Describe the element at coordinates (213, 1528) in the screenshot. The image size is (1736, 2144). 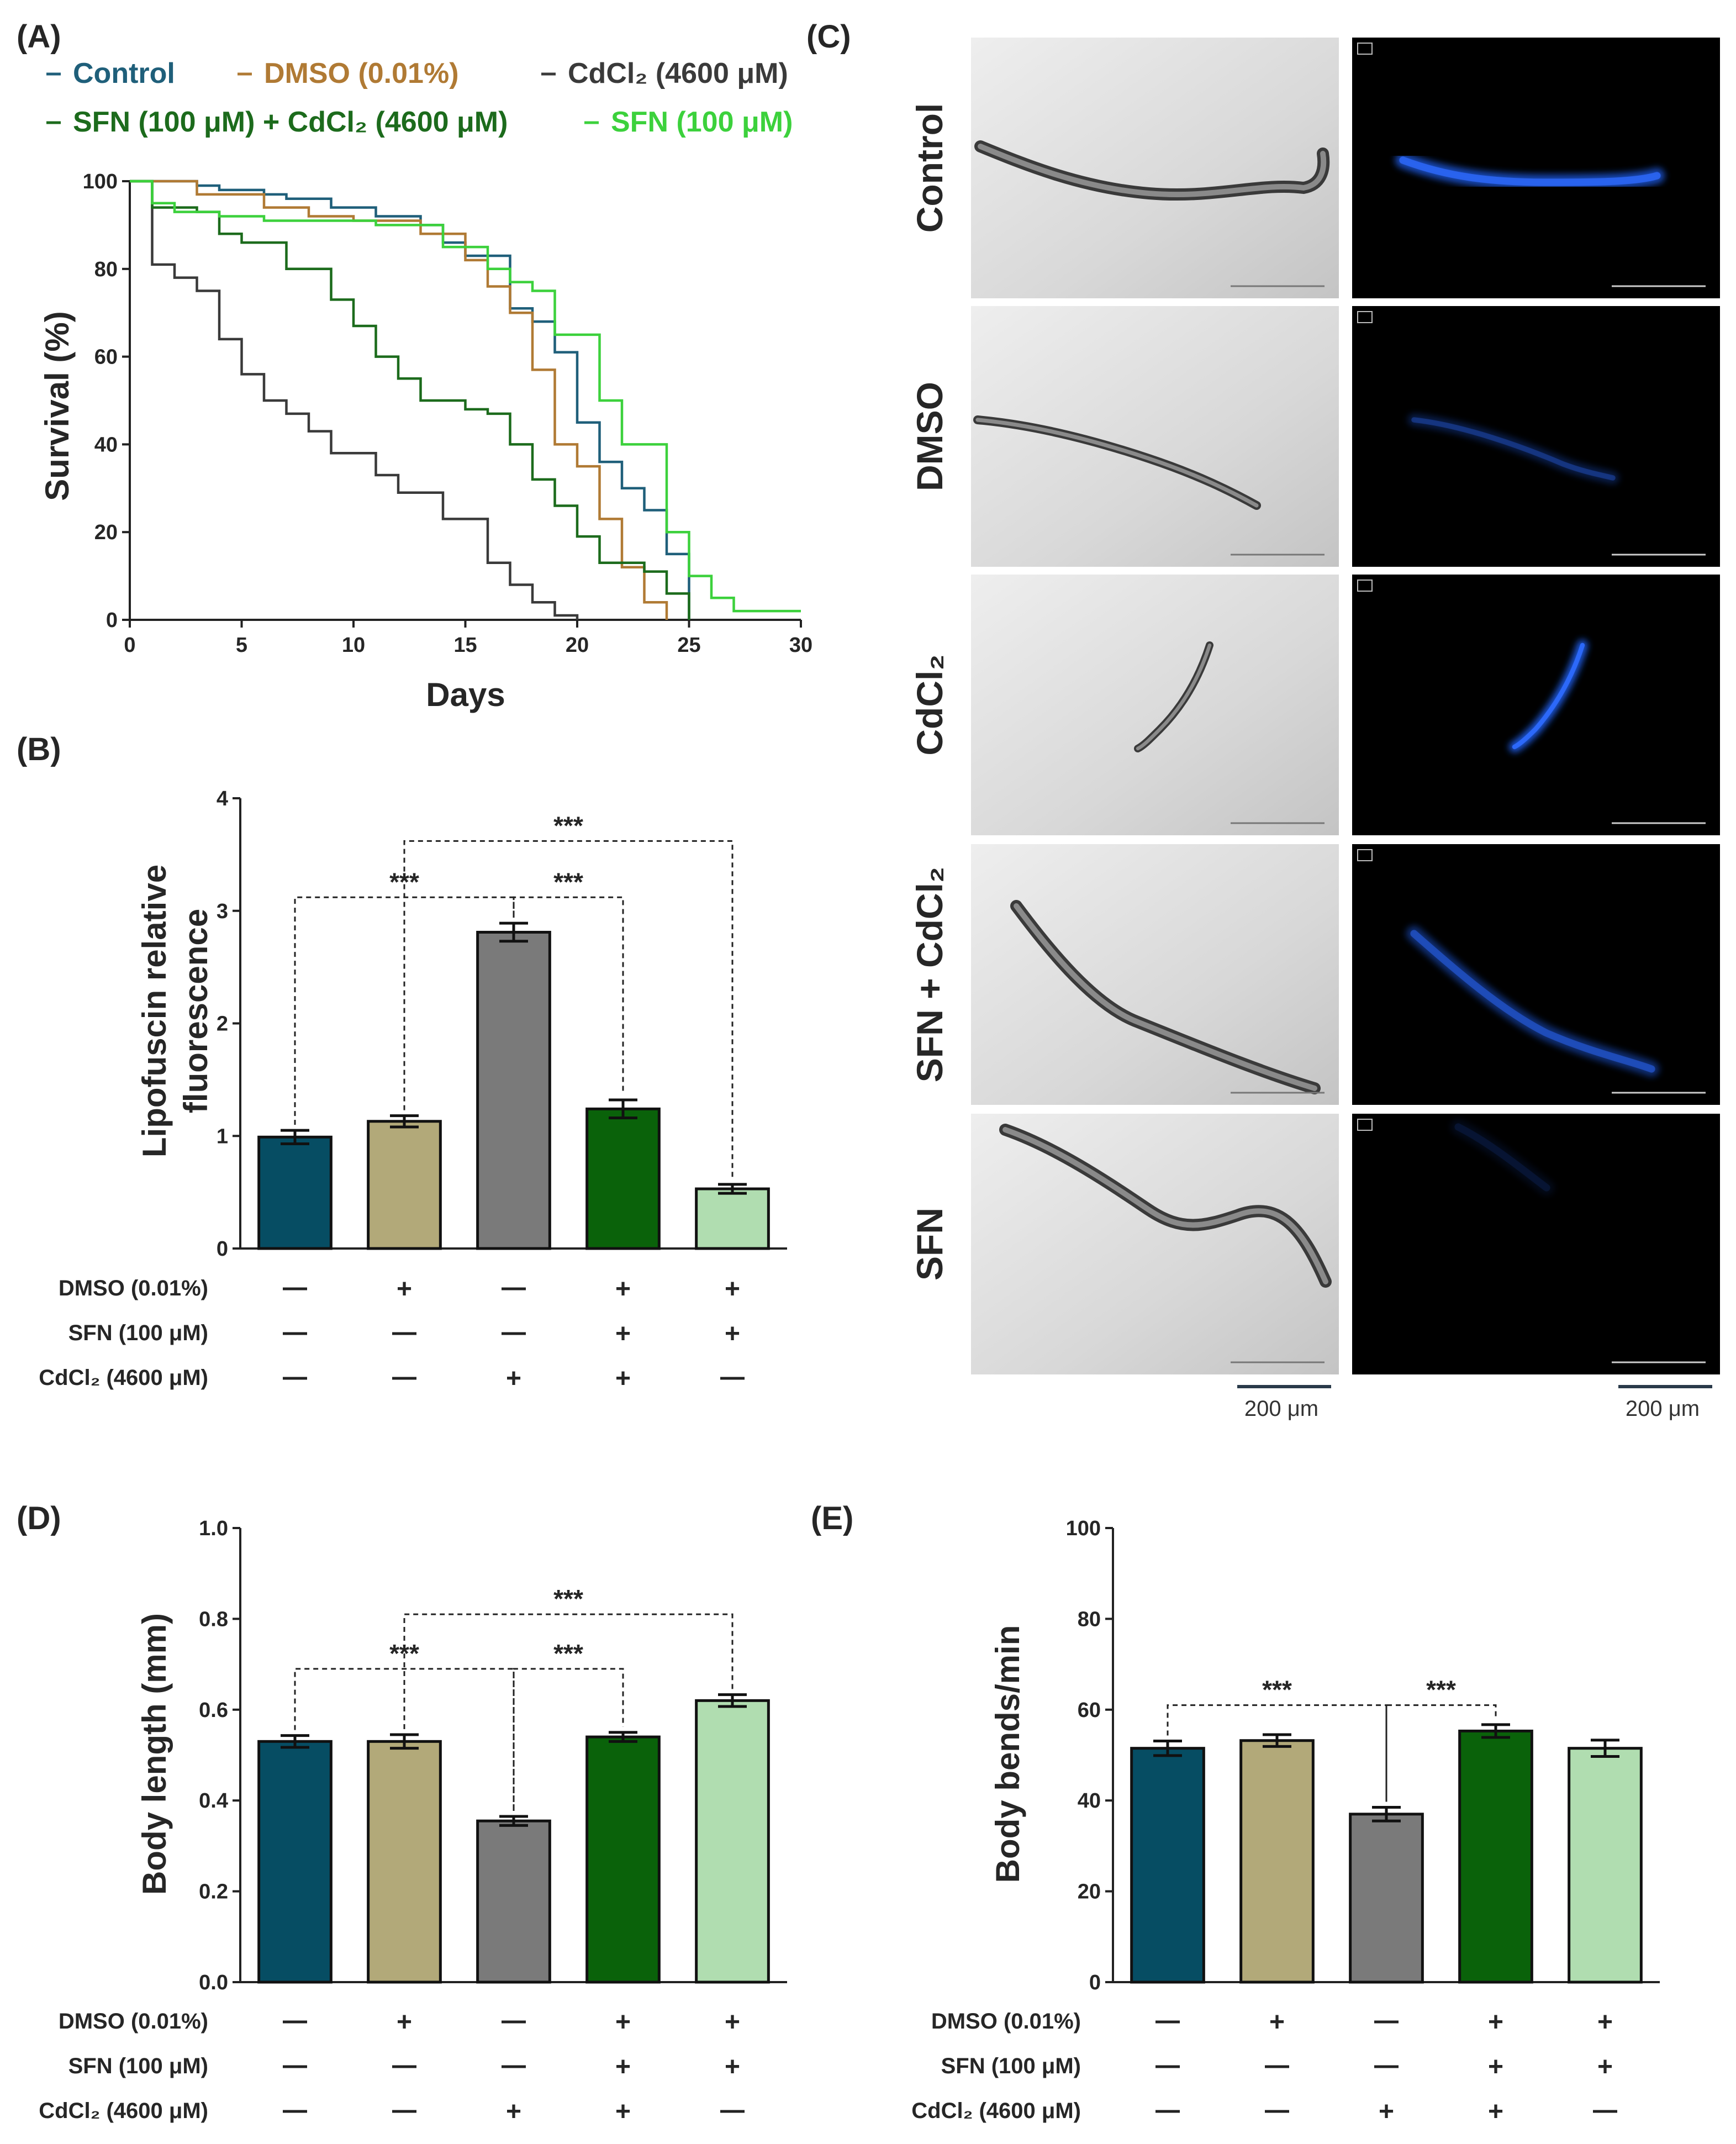
I see `body-length-y-tick-label: 1.0` at that location.